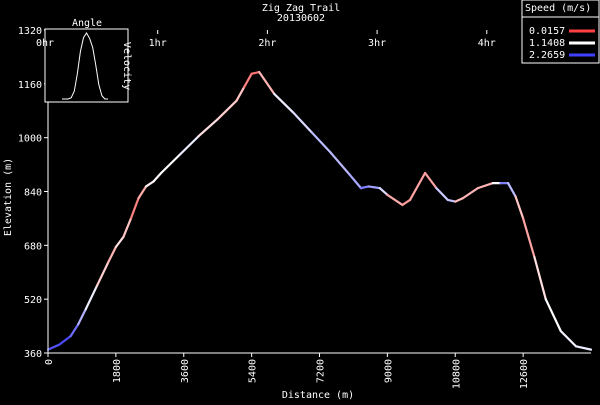 The width and height of the screenshot is (600, 405). I want to click on y-tick-label: 840, so click(33, 193).